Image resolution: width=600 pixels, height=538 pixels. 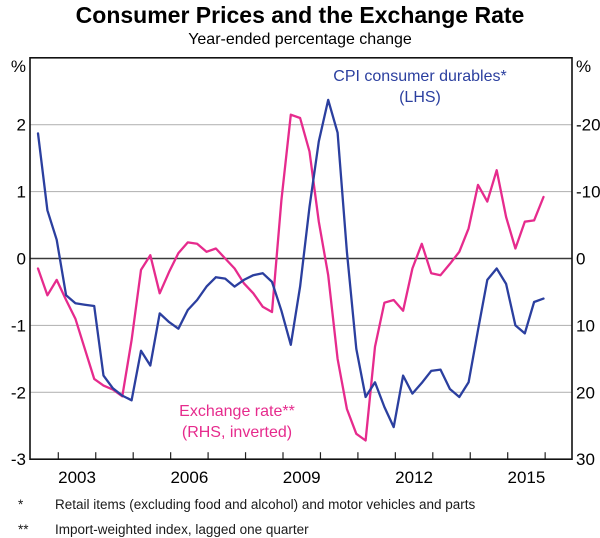 What do you see at coordinates (18, 459) in the screenshot?
I see `left-axis-label: -3` at bounding box center [18, 459].